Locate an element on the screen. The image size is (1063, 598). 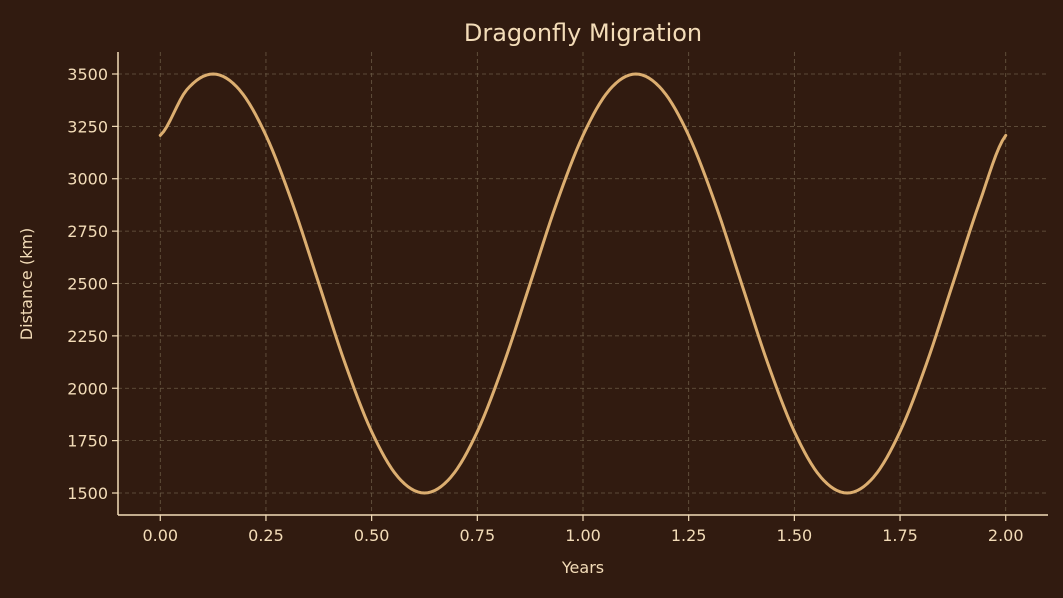
x-tick-label: 2.00 is located at coordinates (1006, 535).